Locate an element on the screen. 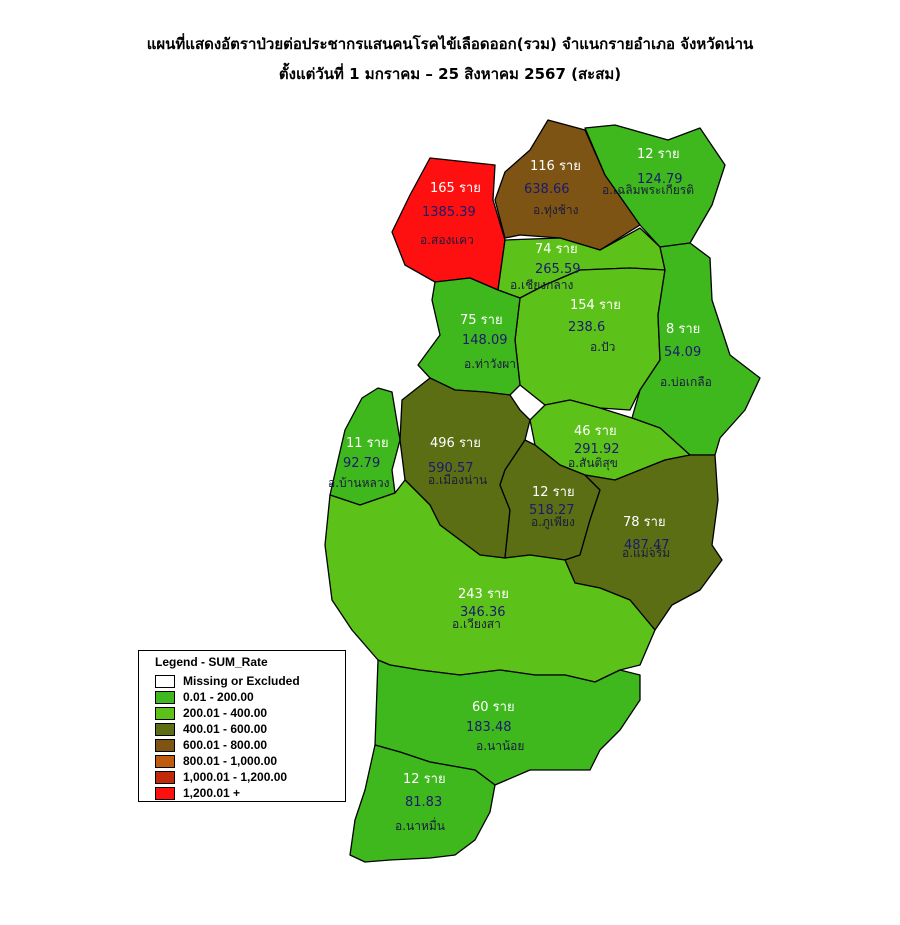 The image size is (900, 925). legend-item: Missing or Excluded is located at coordinates (227, 681).